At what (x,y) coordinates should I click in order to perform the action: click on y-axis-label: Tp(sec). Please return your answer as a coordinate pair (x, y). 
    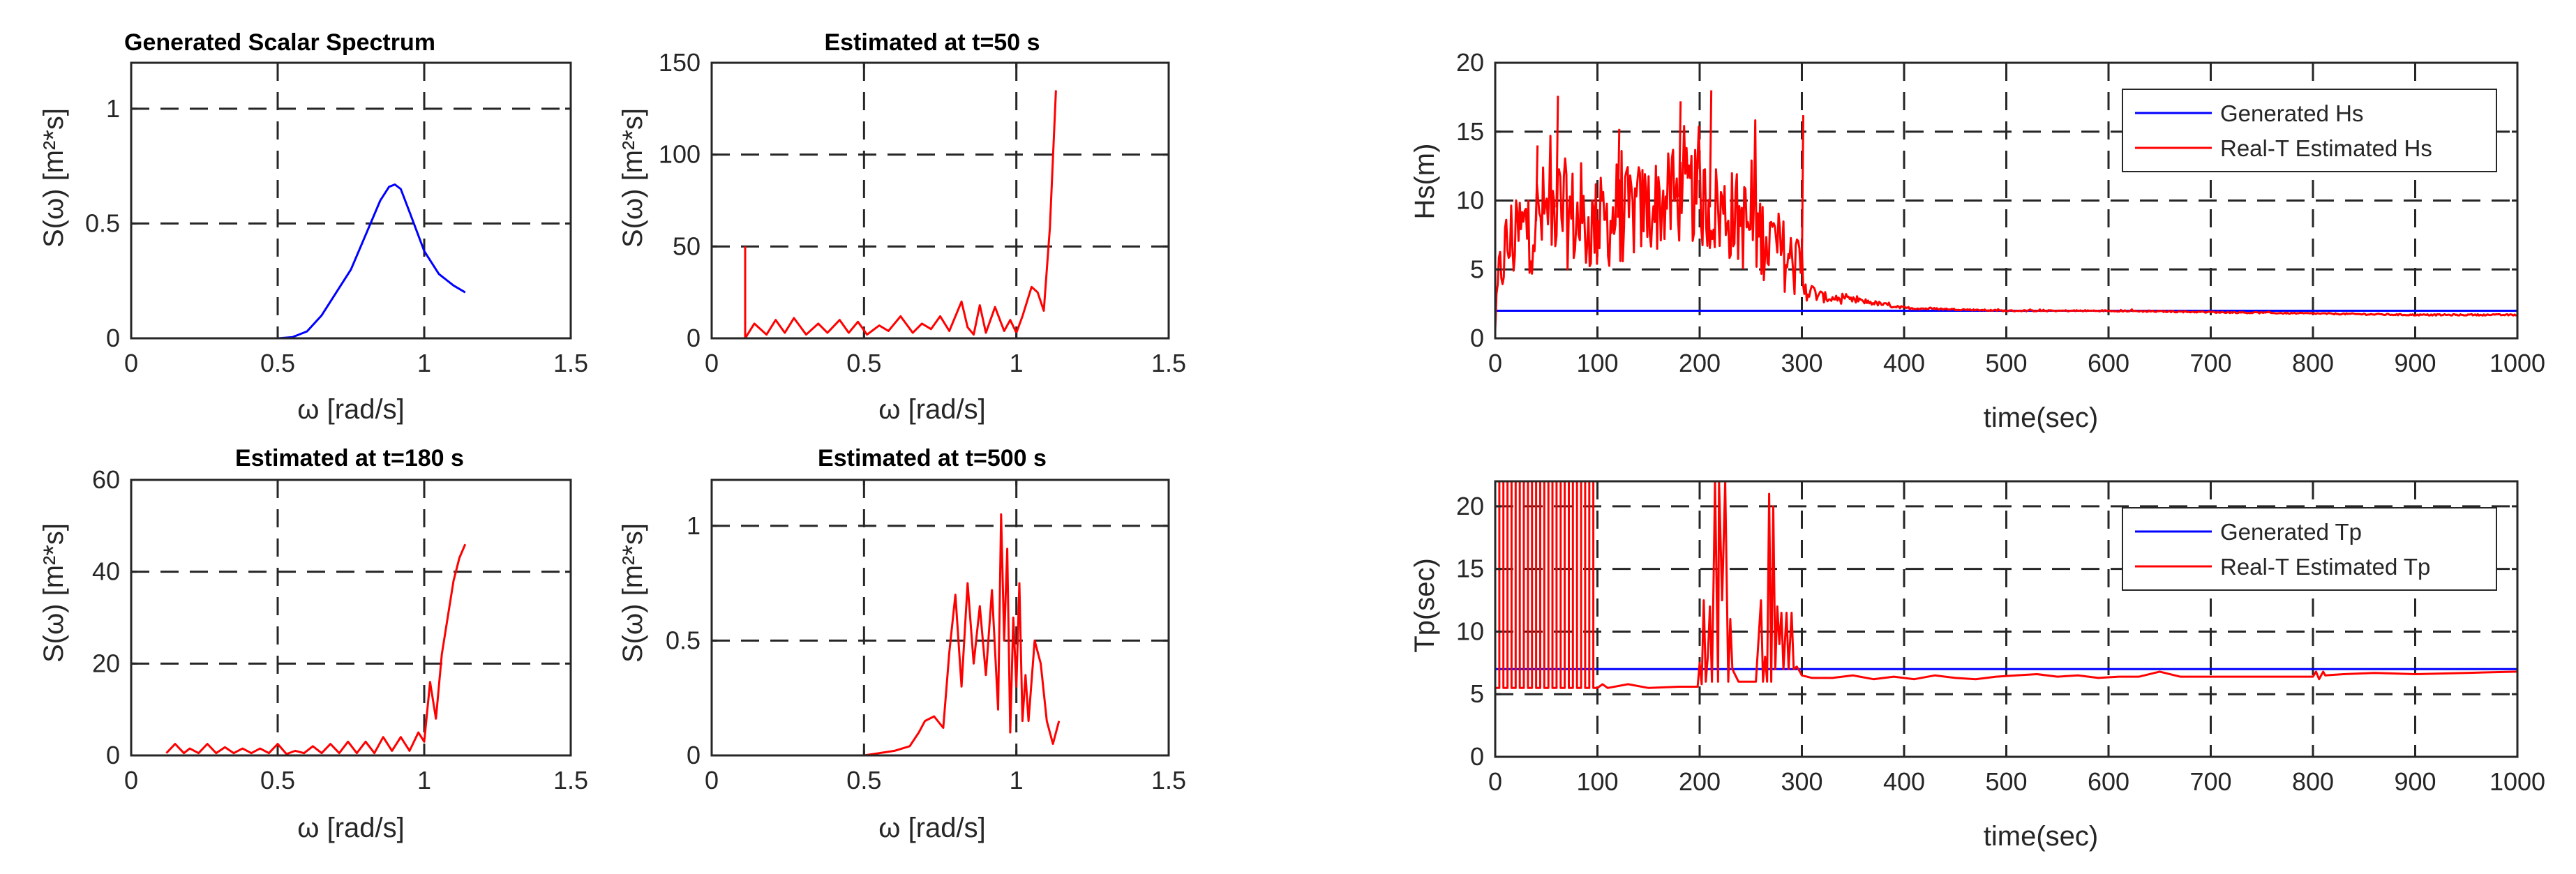
    Looking at the image, I should click on (1424, 606).